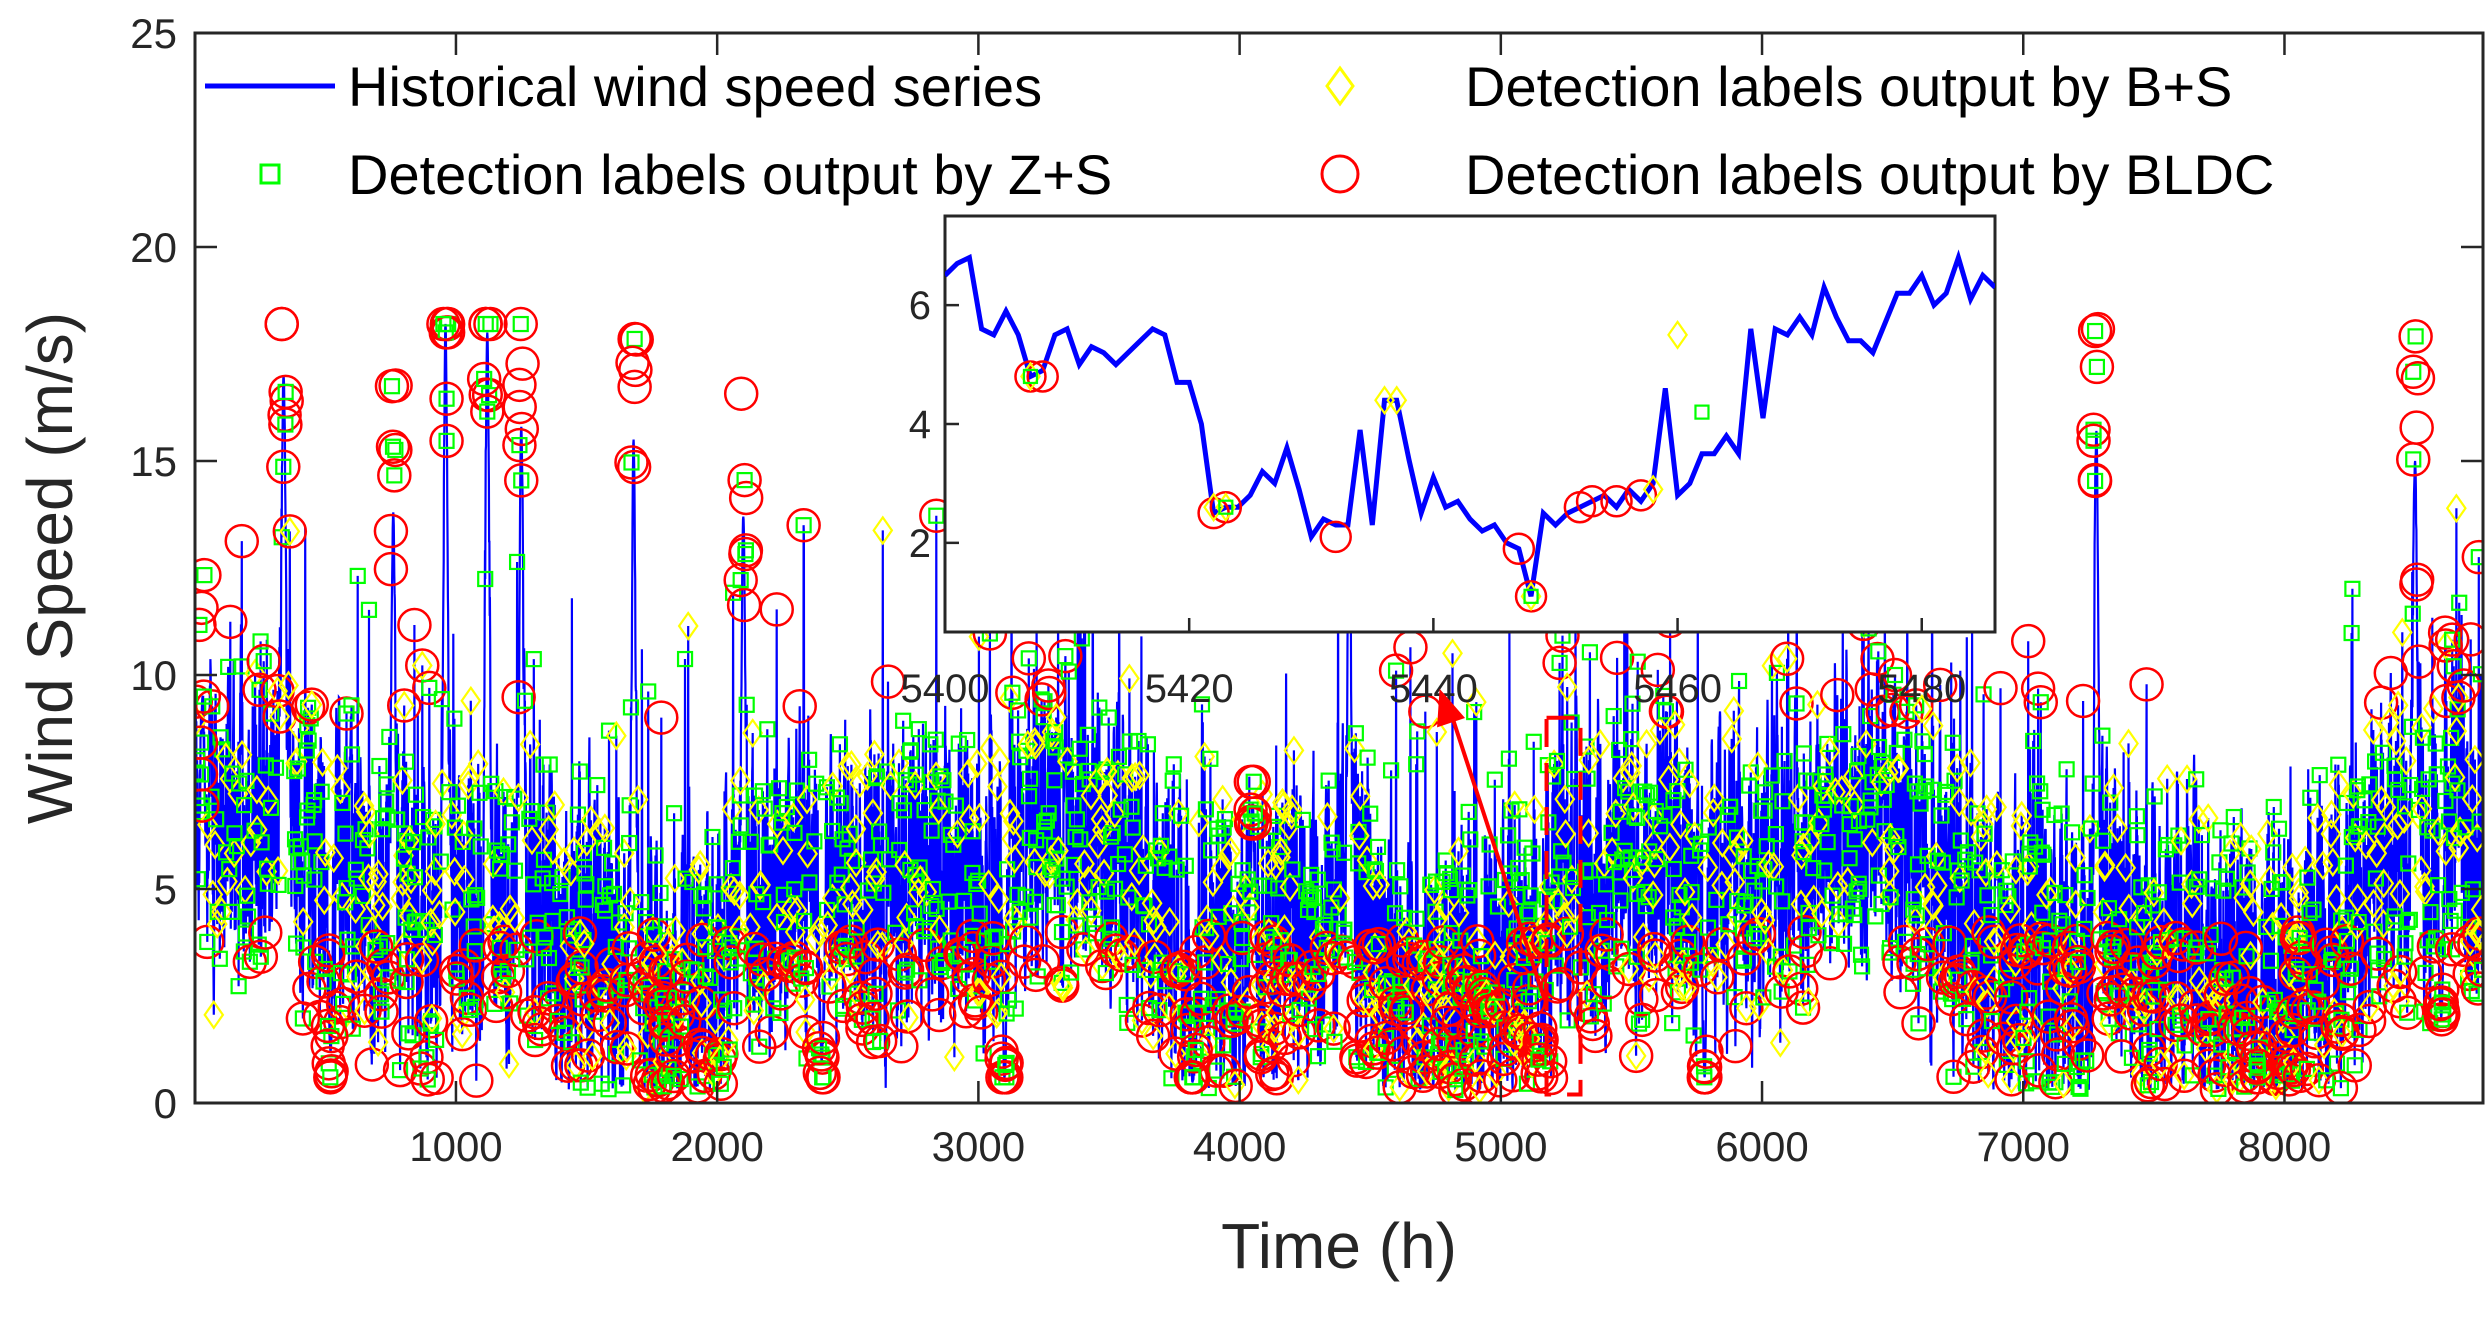 The height and width of the screenshot is (1317, 2492). What do you see at coordinates (153, 461) in the screenshot?
I see `y-tick-label: 15` at bounding box center [153, 461].